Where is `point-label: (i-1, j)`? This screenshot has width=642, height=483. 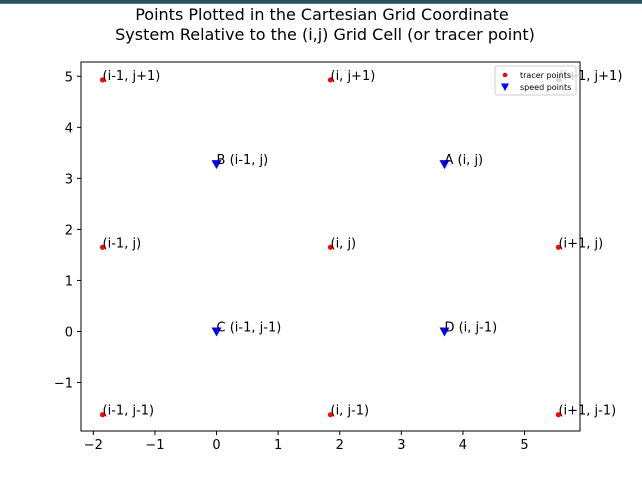 point-label: (i-1, j) is located at coordinates (122, 243).